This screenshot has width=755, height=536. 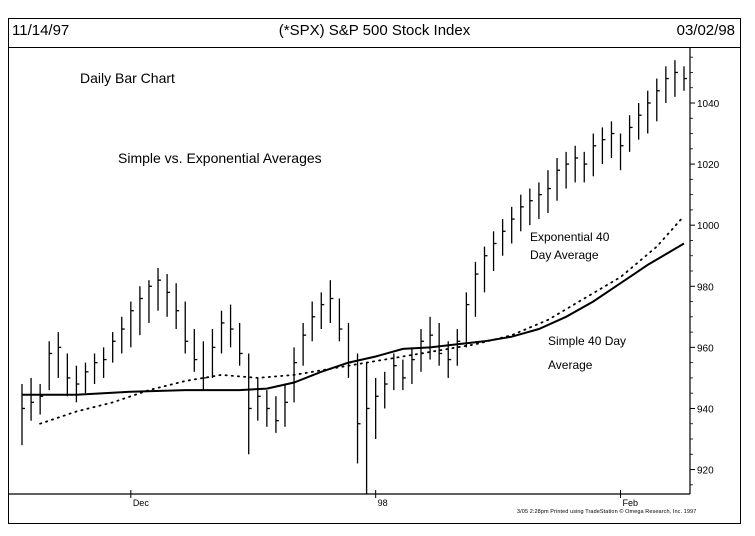 I want to click on y-axis-ticks: 920 940 960 980 1000 1020 1040, so click(x=705, y=271).